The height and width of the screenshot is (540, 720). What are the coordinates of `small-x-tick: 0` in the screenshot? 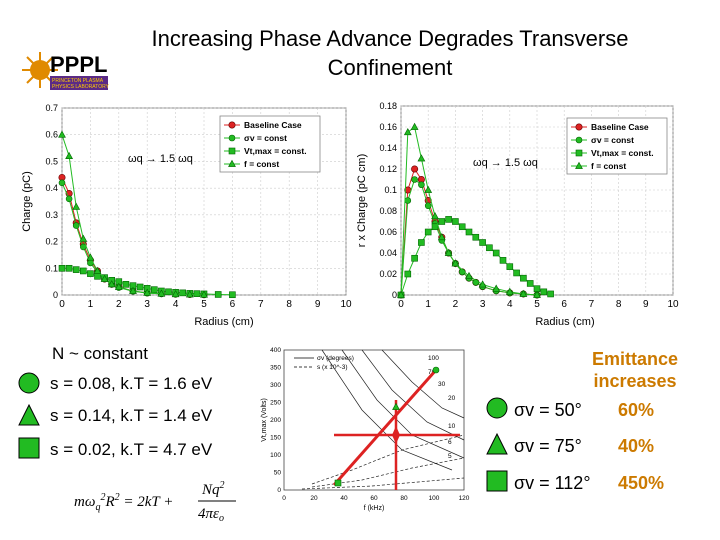 It's located at (284, 498).